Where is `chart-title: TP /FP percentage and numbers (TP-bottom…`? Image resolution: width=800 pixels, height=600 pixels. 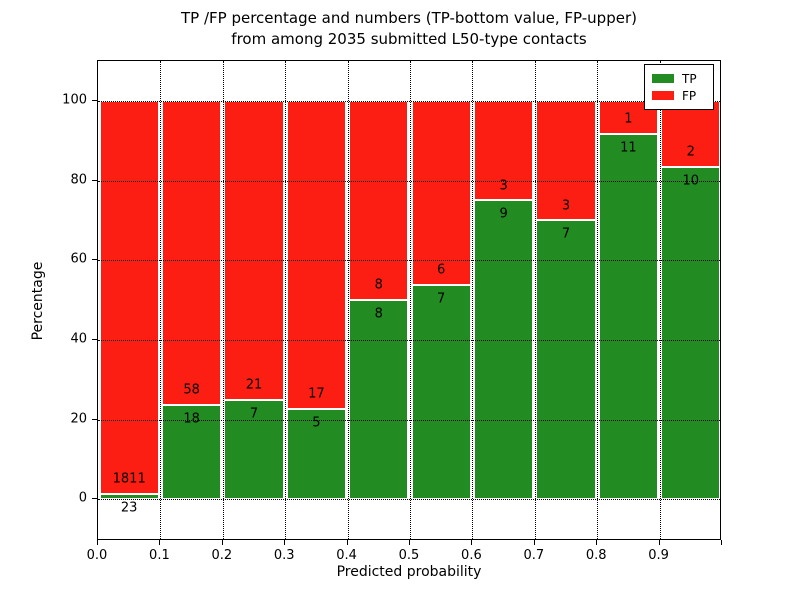
chart-title: TP /FP percentage and numbers (TP-bottom… is located at coordinates (409, 29).